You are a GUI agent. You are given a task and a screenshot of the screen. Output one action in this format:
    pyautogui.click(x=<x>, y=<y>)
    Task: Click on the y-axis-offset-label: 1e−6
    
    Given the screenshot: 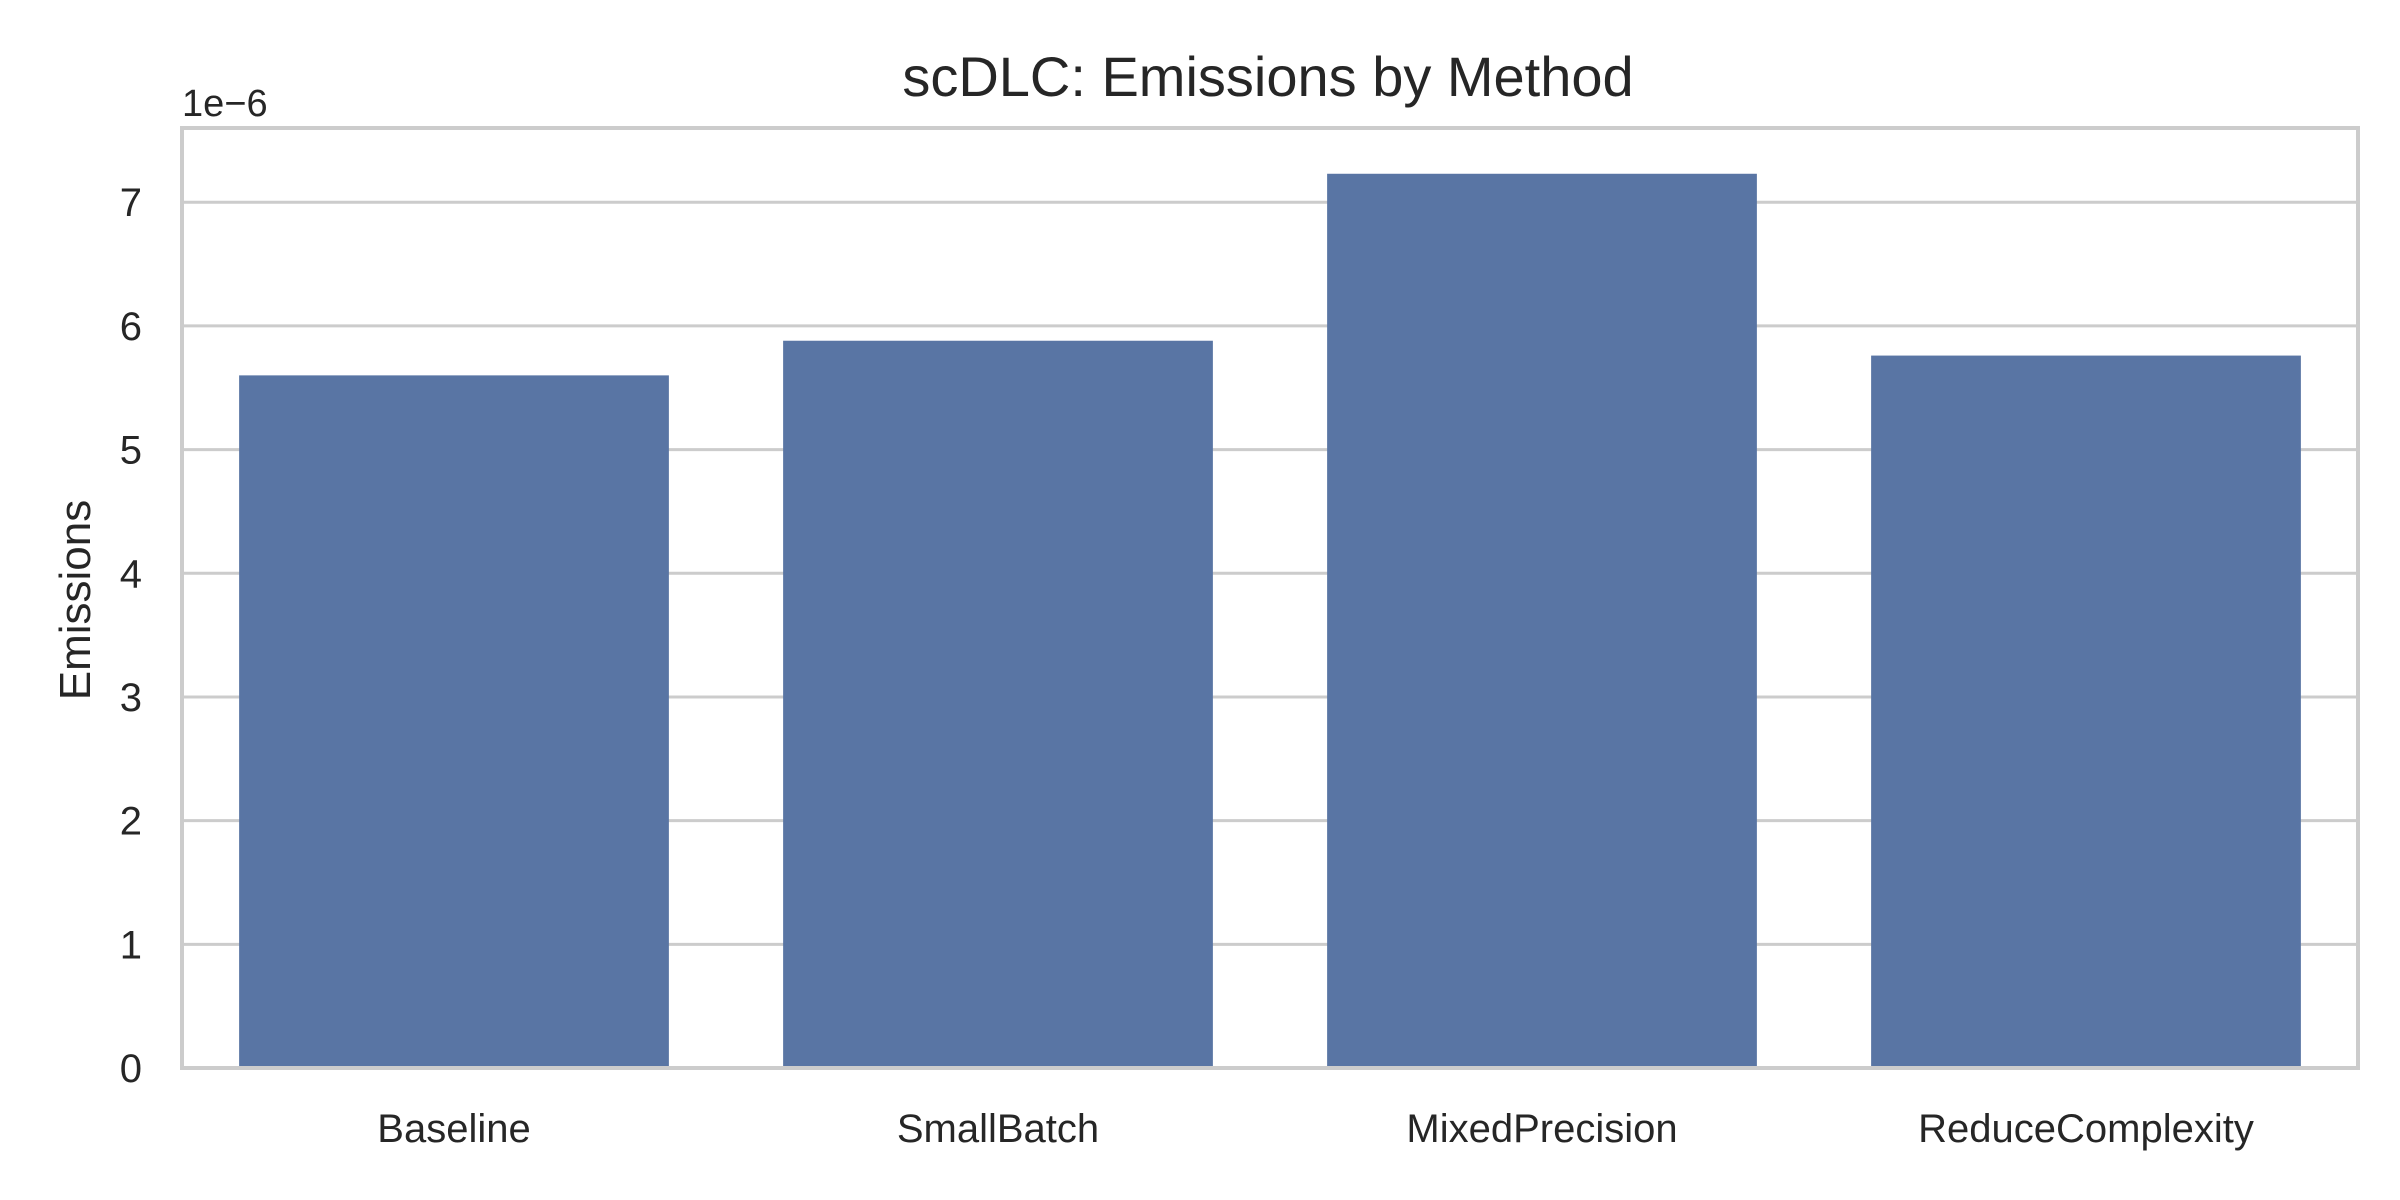 What is the action you would take?
    pyautogui.click(x=225, y=104)
    